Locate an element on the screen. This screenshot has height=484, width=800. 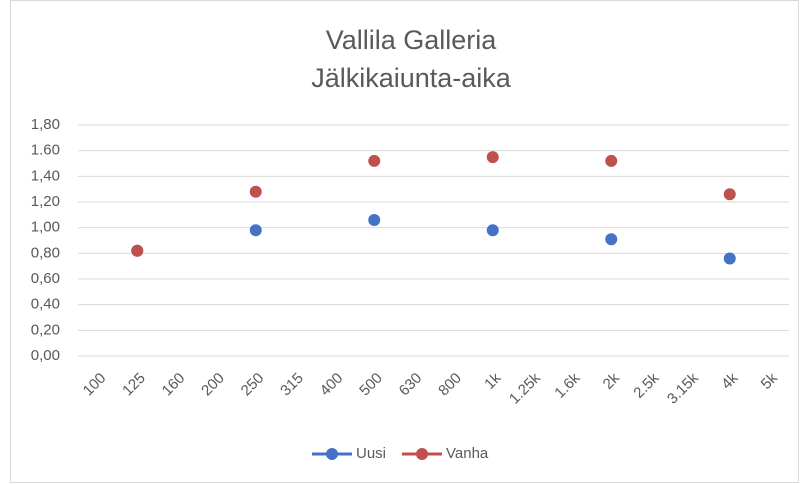
y-tick-label: 0,00 is located at coordinates (45, 355).